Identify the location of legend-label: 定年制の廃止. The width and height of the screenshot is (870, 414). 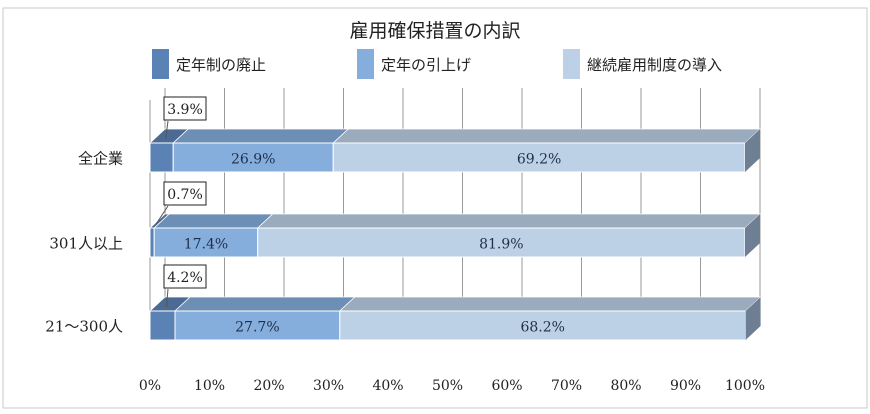
(221, 65).